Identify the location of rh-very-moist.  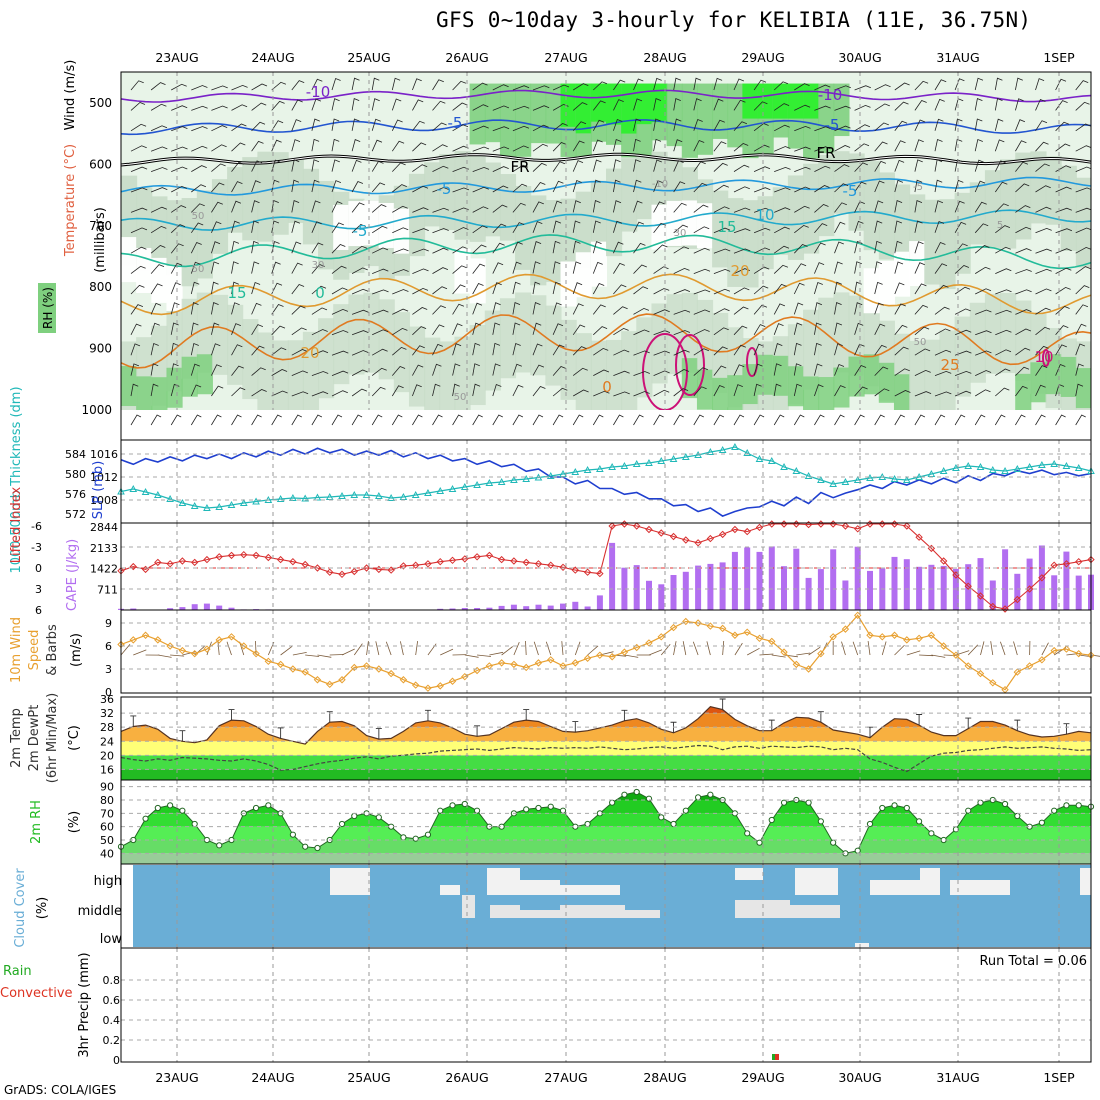
(659, 103).